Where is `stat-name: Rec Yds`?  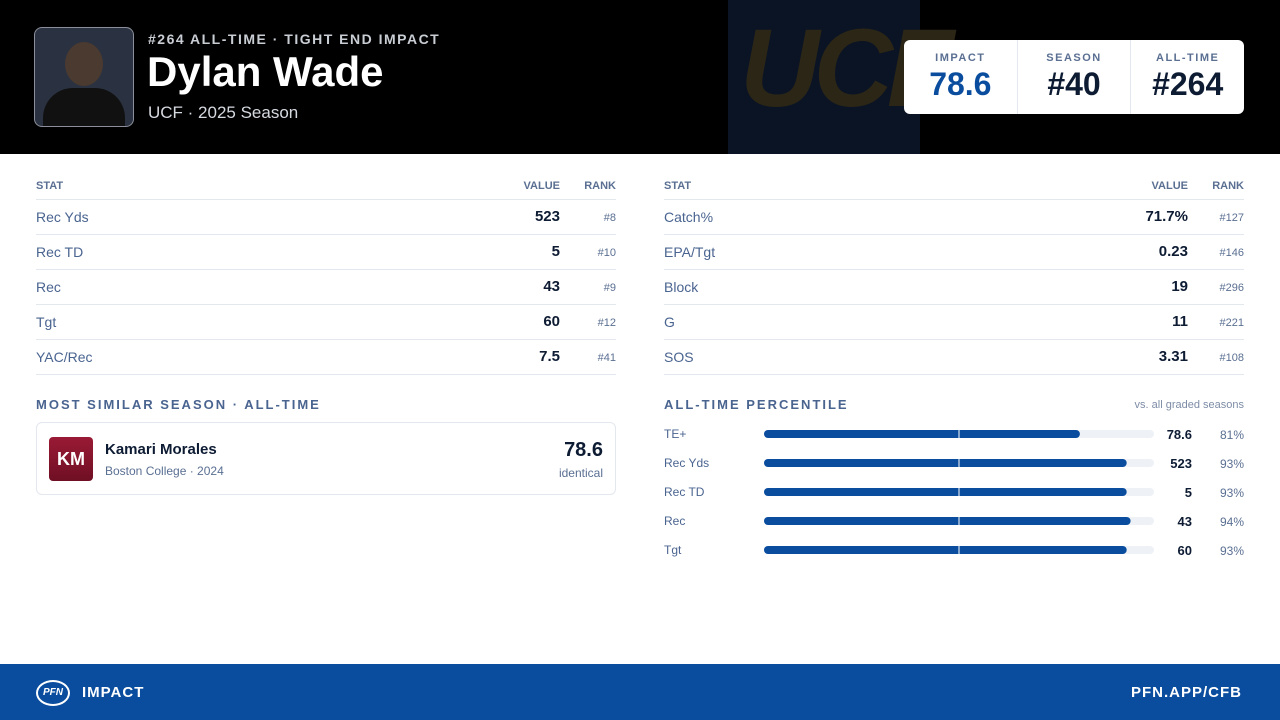
stat-name: Rec Yds is located at coordinates (62, 217).